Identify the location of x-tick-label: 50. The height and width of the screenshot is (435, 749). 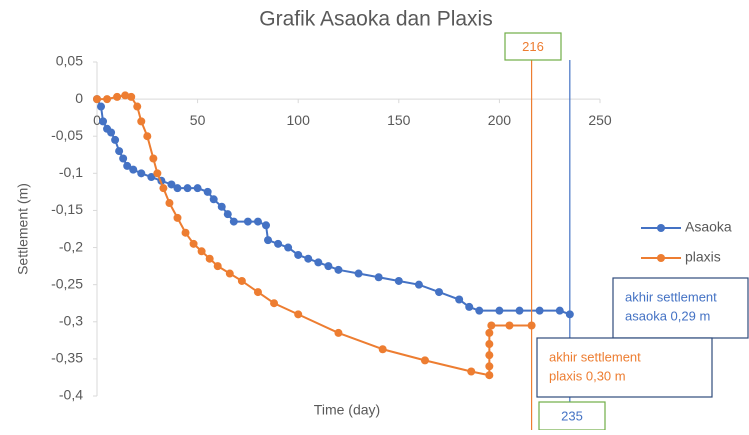
(198, 120).